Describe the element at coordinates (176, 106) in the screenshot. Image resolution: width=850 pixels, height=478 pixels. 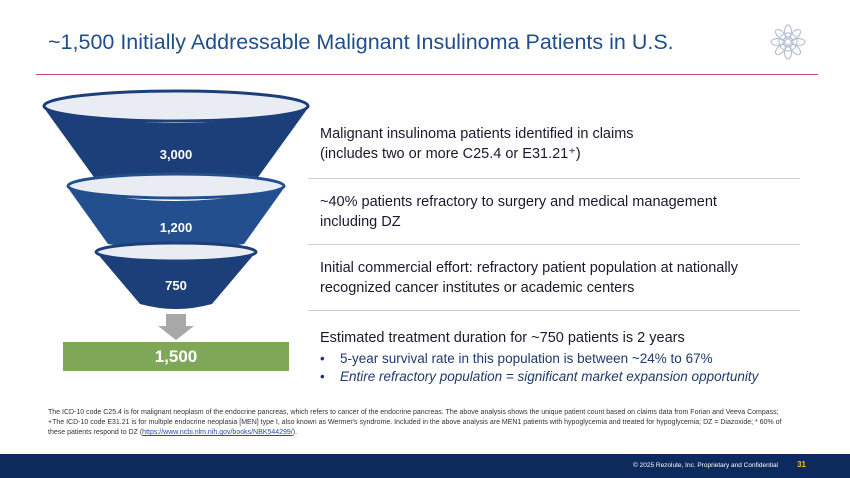
I see `funnel-tier-1-rim` at that location.